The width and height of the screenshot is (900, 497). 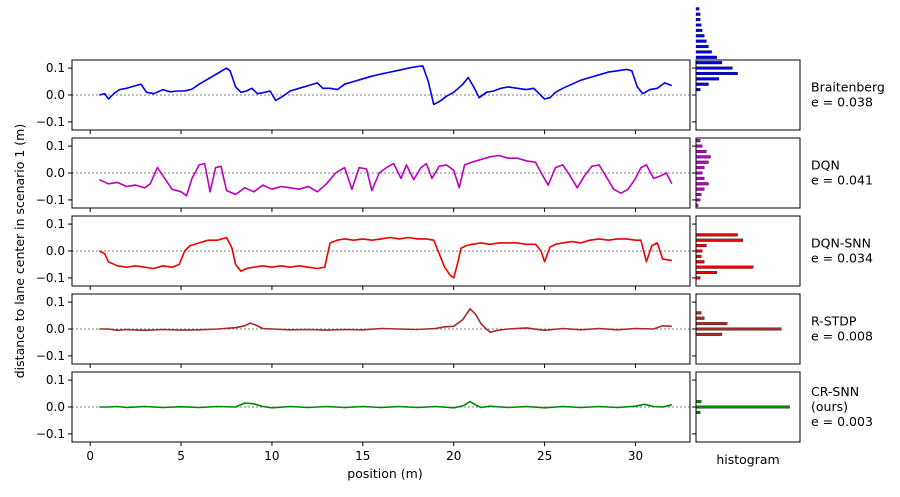 I want to click on histogram-label: histogram, so click(x=747, y=459).